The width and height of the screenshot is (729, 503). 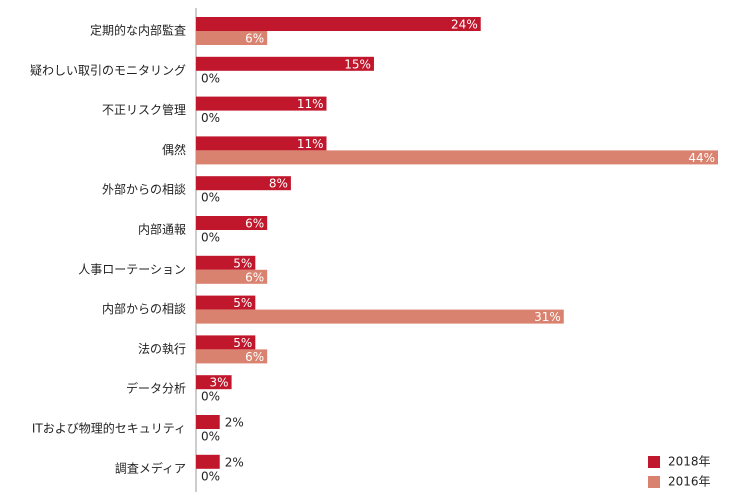 I want to click on category-label: 不正リスク管理, so click(x=144, y=109).